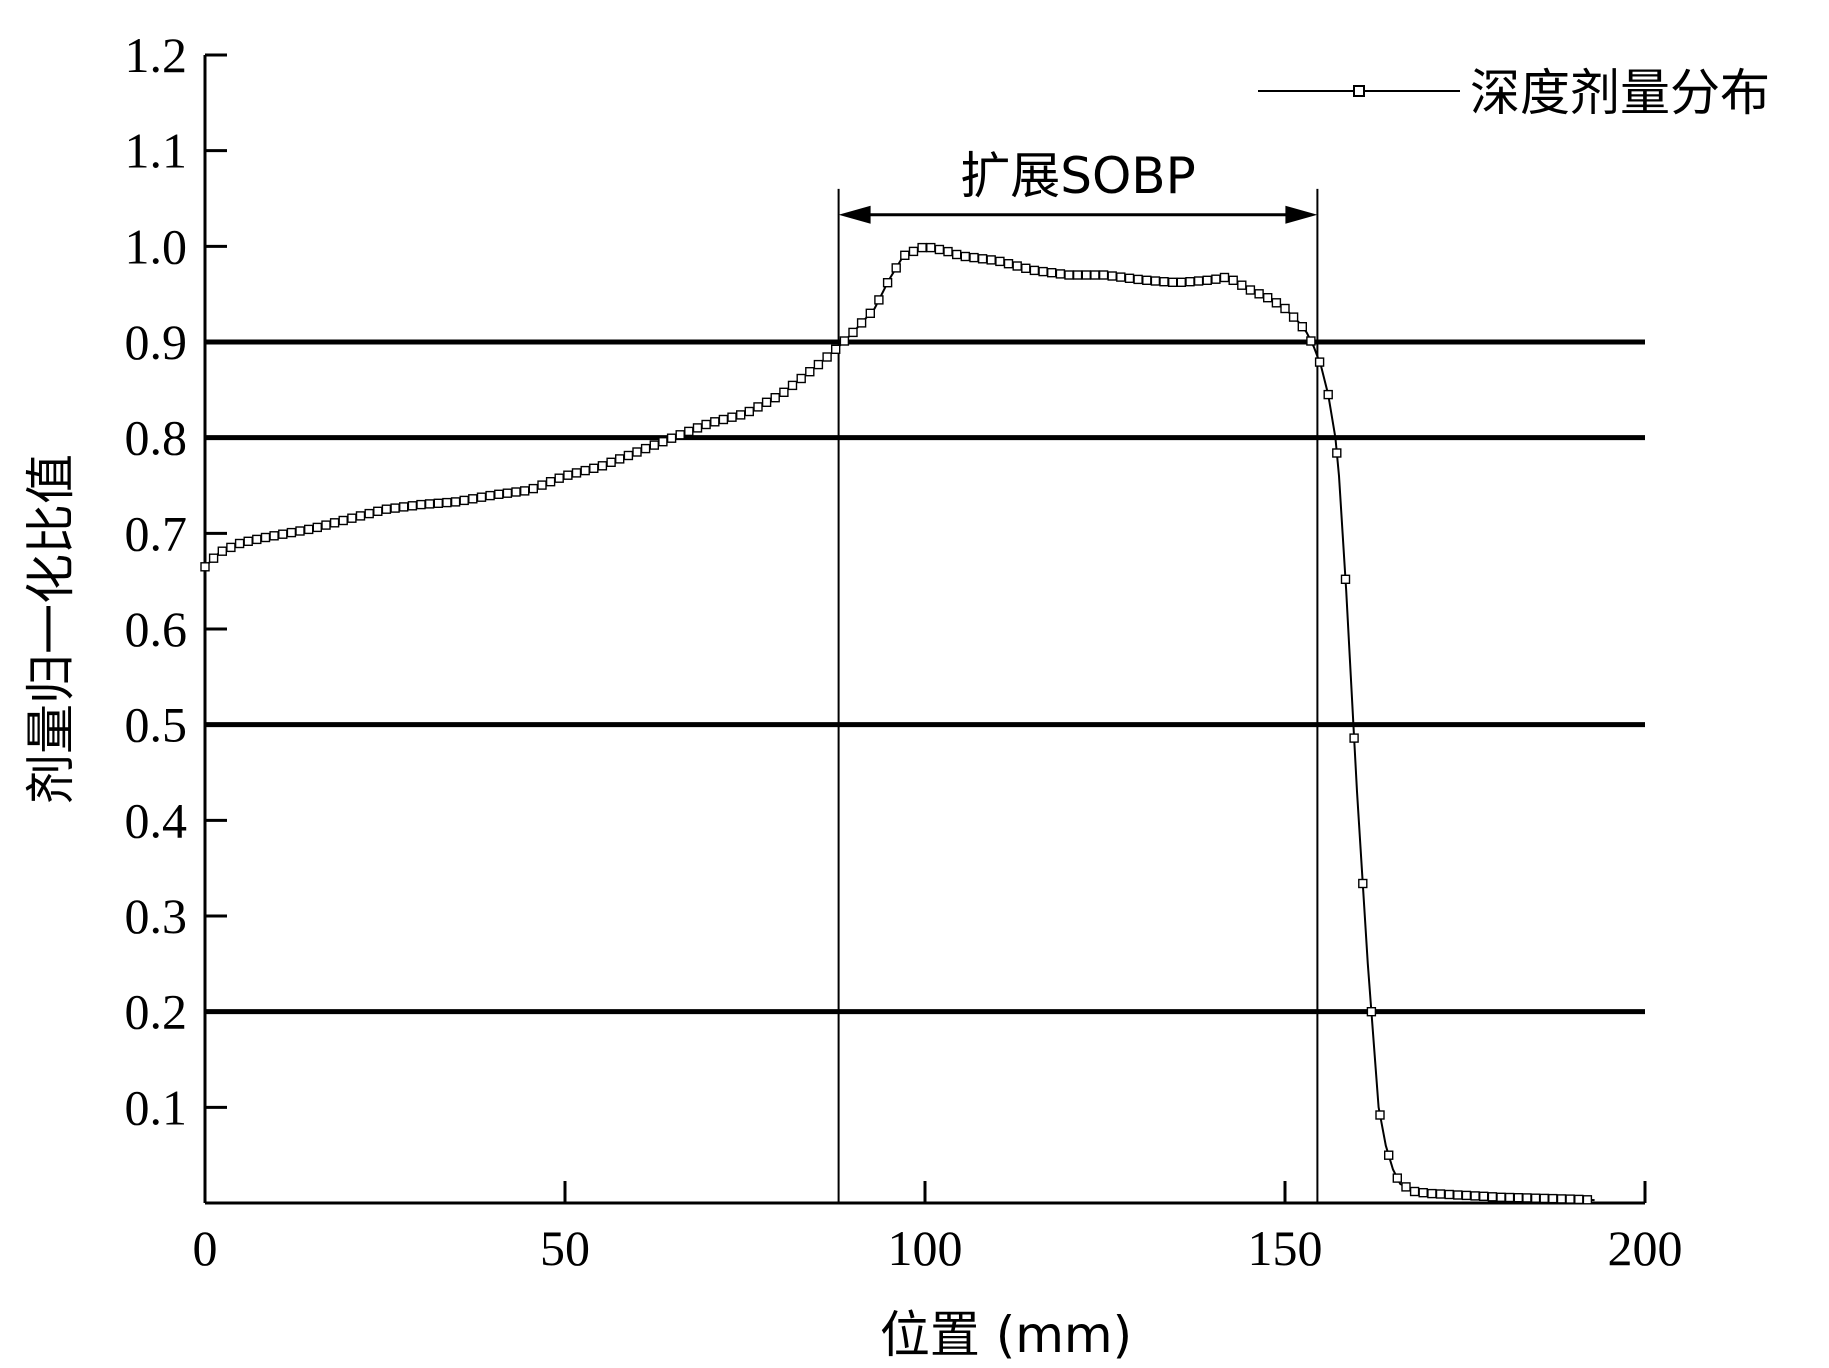 The height and width of the screenshot is (1368, 1829). Describe the element at coordinates (156, 438) in the screenshot. I see `y-tick-label: 0.8` at that location.